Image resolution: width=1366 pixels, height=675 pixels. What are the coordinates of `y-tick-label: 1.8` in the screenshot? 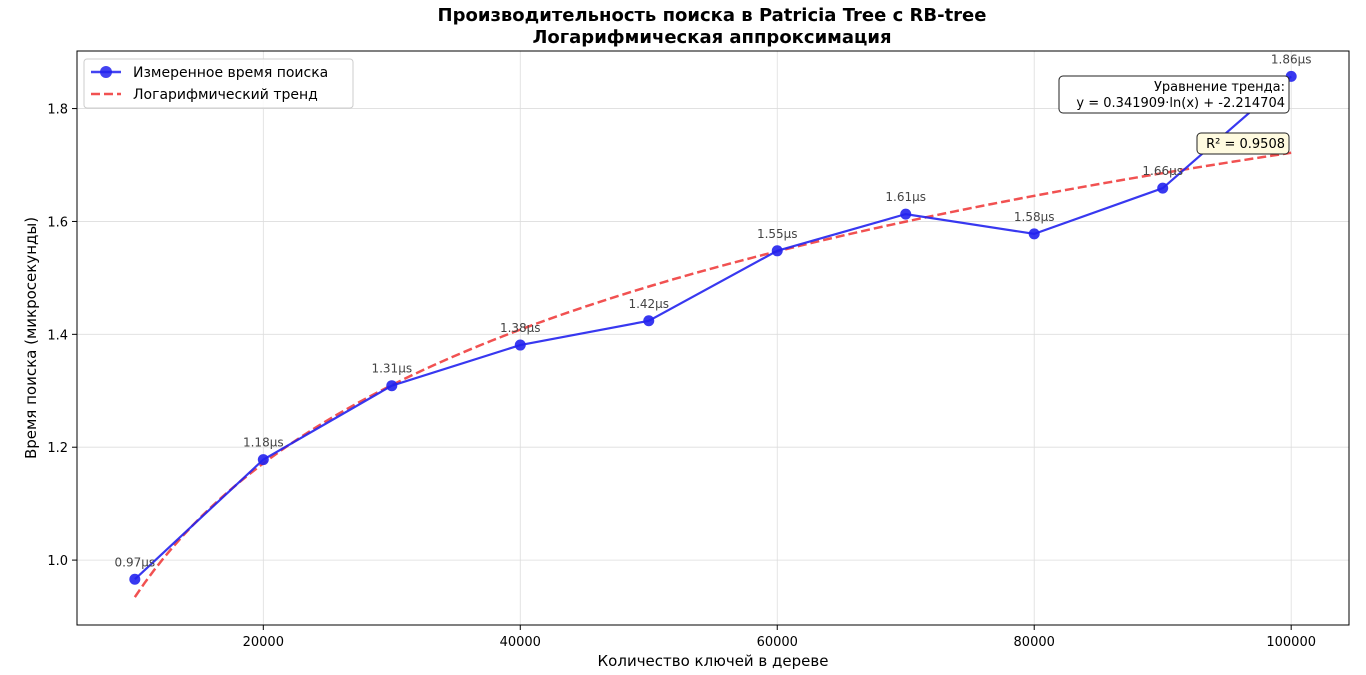 It's located at (57, 110).